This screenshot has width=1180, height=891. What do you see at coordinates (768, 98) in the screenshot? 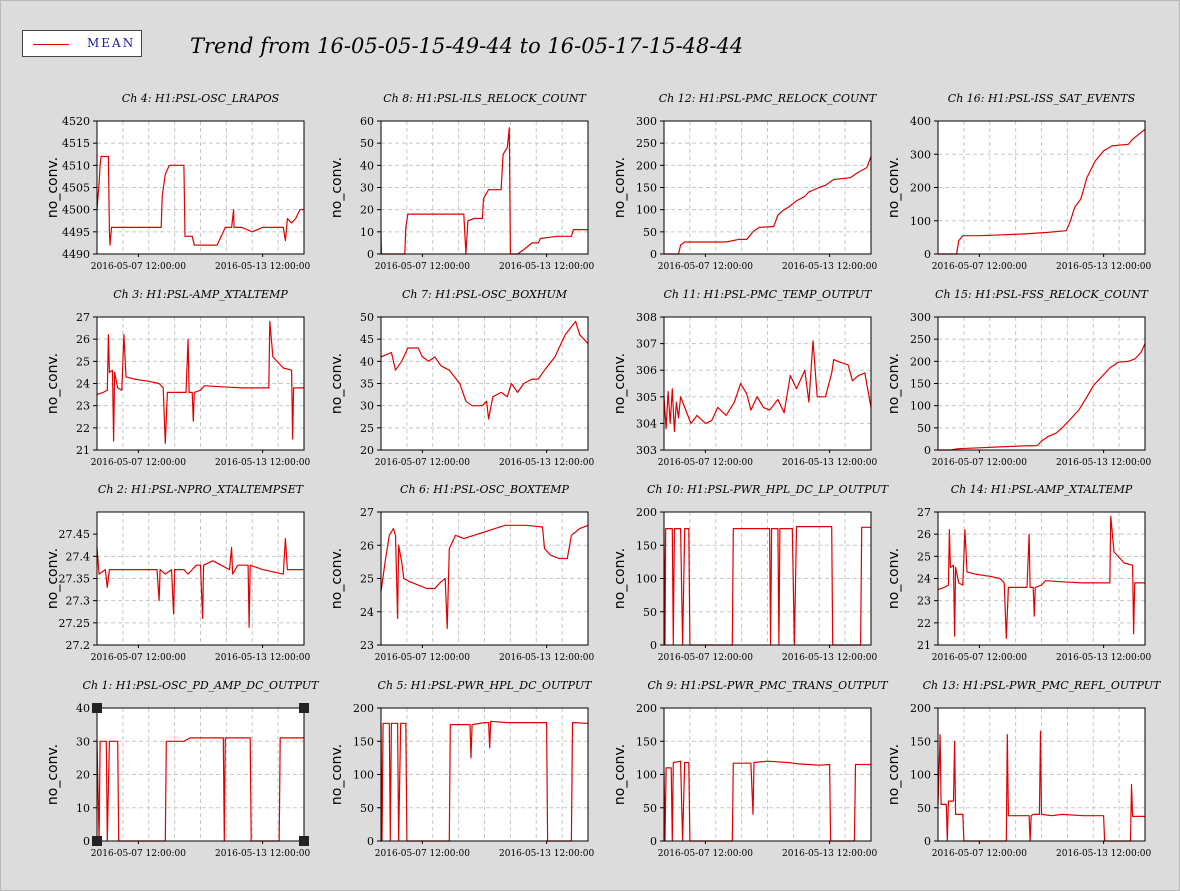
I see `chart-title: Ch 12: H1:PSL-PMC_RELOCK_COUNT` at bounding box center [768, 98].